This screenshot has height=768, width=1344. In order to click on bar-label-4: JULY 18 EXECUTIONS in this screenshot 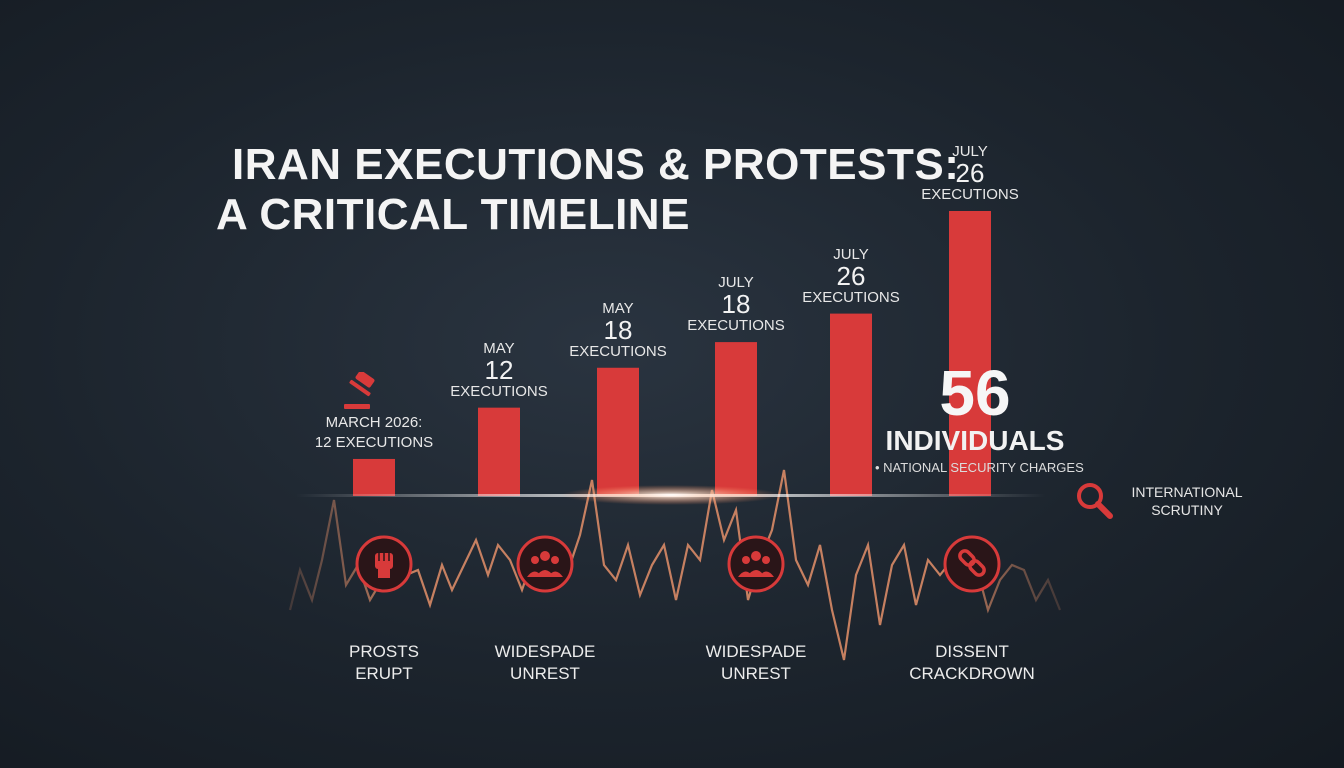, I will do `click(736, 304)`.